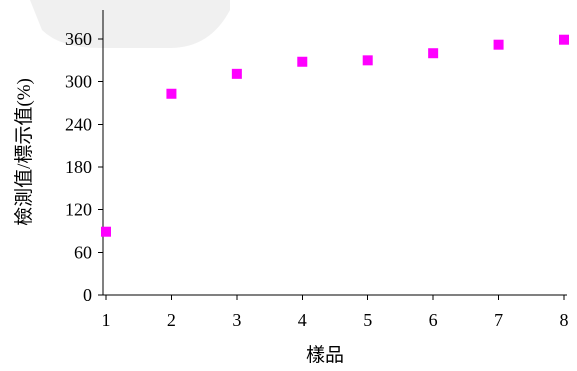 The height and width of the screenshot is (371, 577). I want to click on x-tick-label: 8, so click(564, 320).